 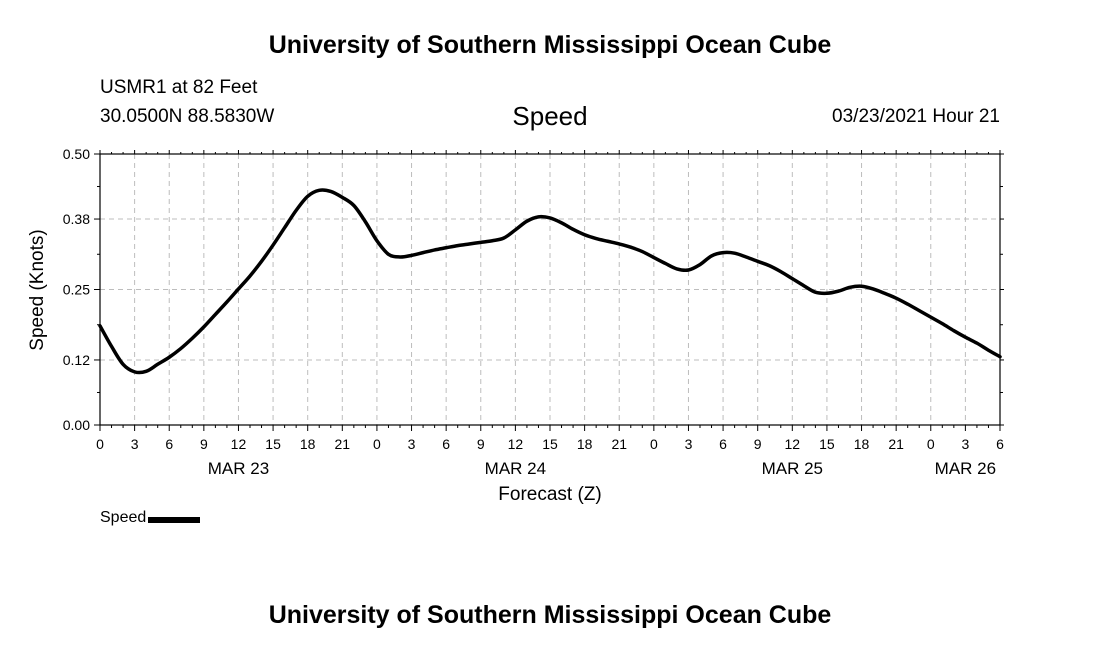 What do you see at coordinates (238, 468) in the screenshot?
I see `day-label: MAR 23` at bounding box center [238, 468].